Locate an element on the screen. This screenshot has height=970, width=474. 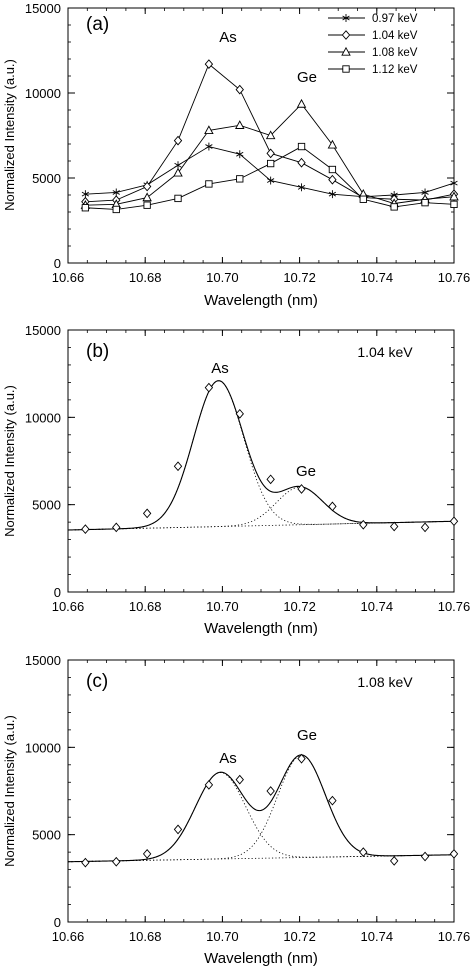
legend-item-2: 1.08 keV is located at coordinates (373, 52).